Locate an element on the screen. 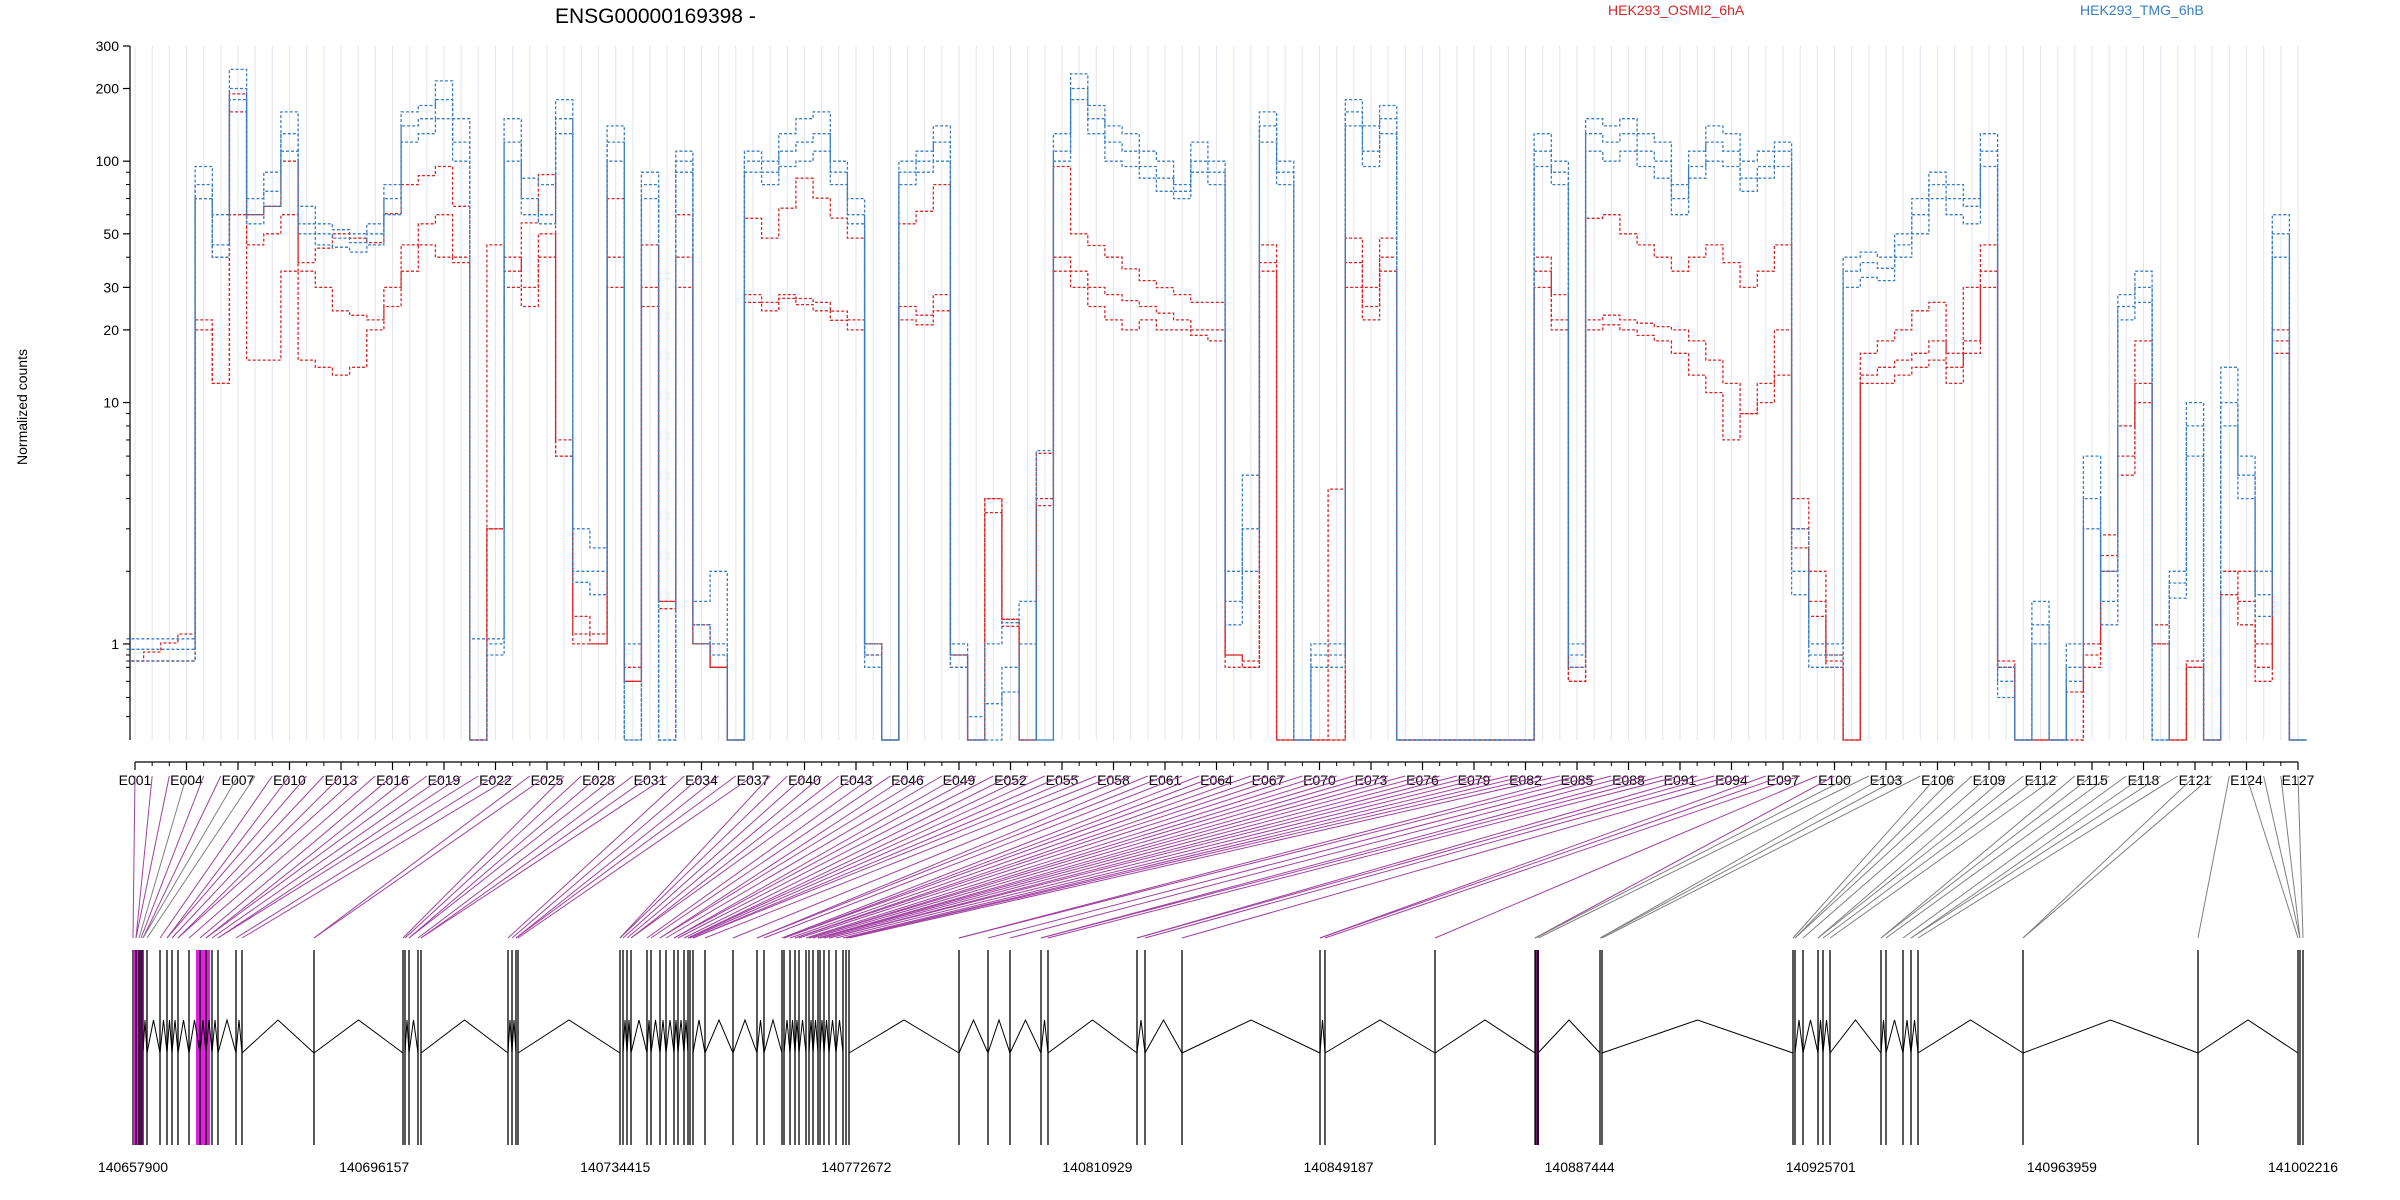  genomic-tick-label: 140887444 is located at coordinates (1580, 1167).